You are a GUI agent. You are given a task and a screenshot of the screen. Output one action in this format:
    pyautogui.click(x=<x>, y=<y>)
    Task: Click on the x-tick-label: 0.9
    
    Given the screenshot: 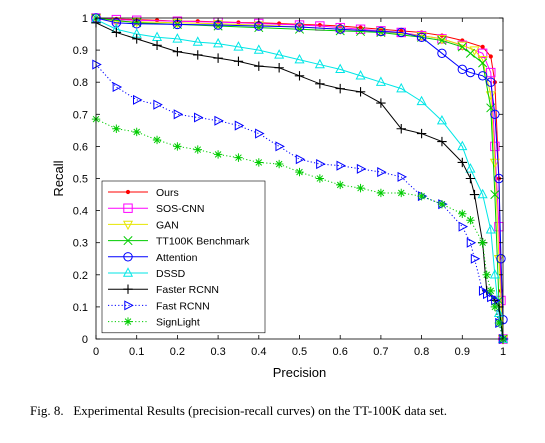 What is the action you would take?
    pyautogui.click(x=462, y=352)
    